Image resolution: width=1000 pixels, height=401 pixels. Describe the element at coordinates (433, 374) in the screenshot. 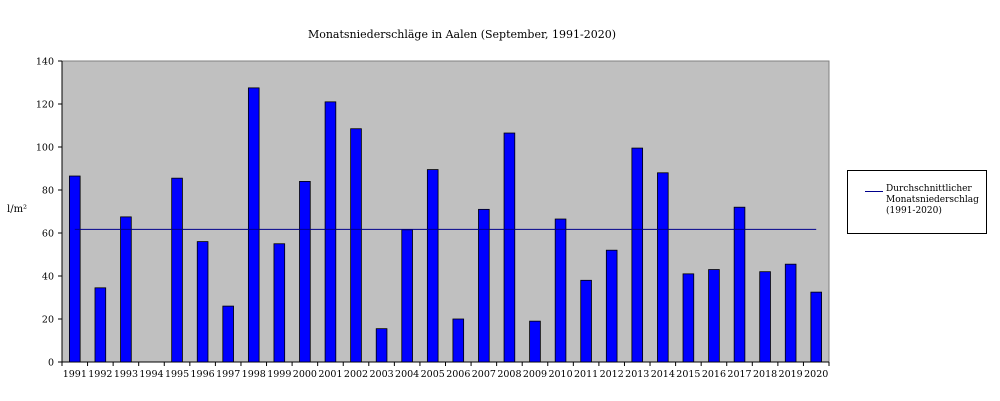

I see `x-tick-label: 2005` at that location.